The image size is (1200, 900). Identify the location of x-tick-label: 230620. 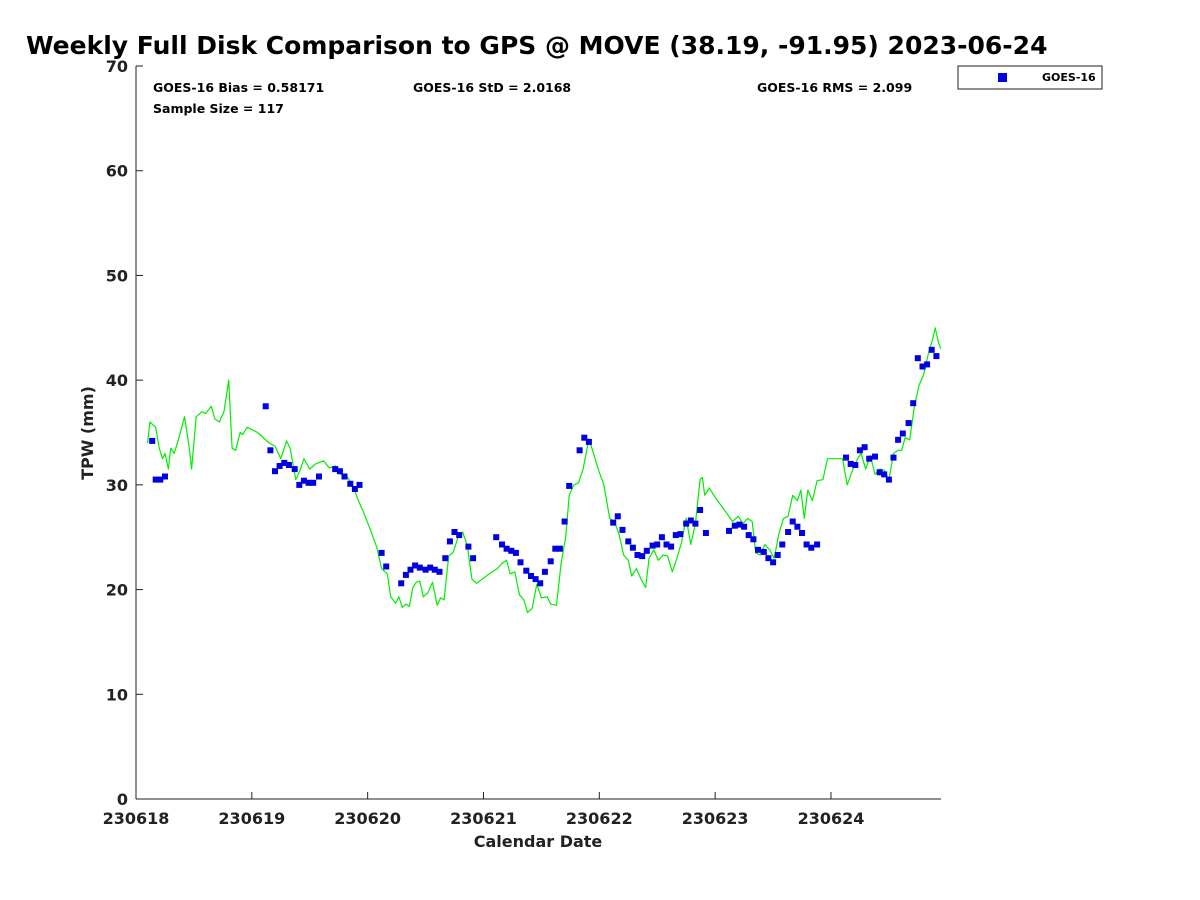
(367, 818).